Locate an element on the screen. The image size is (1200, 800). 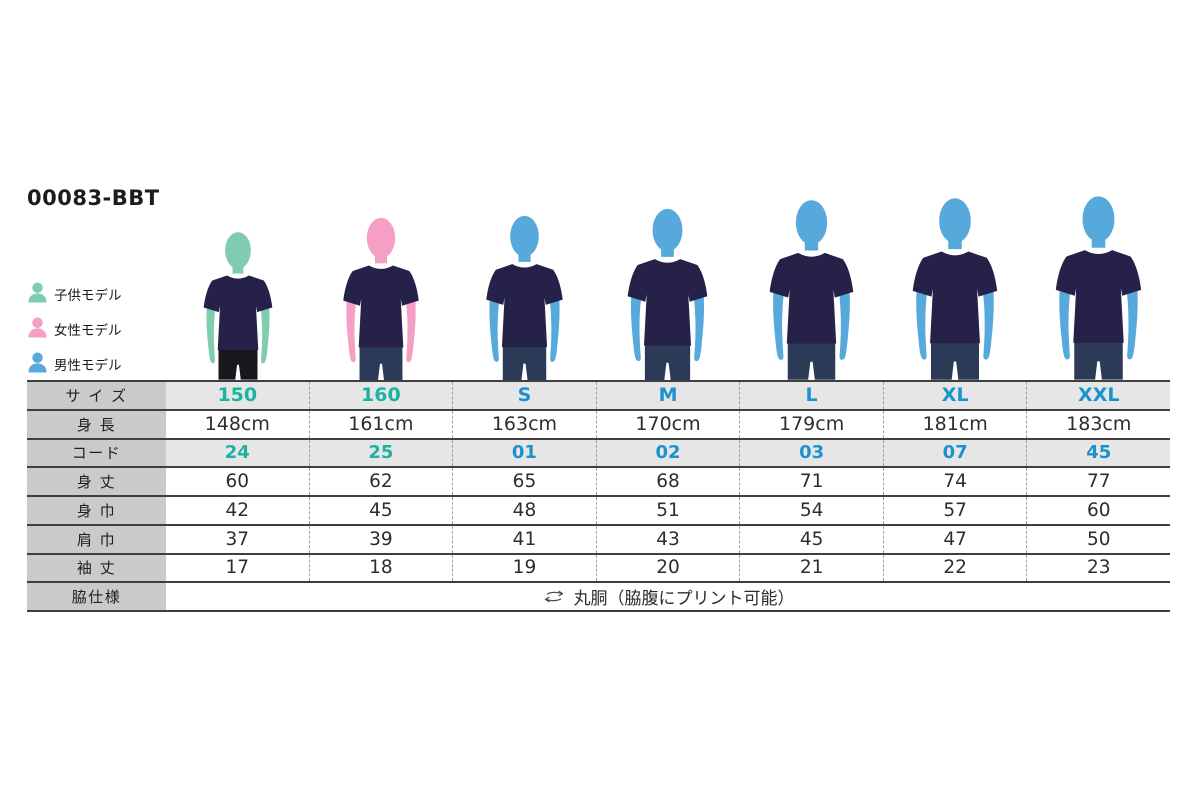
row-label-size: サ イ ズ is located at coordinates (96, 395).